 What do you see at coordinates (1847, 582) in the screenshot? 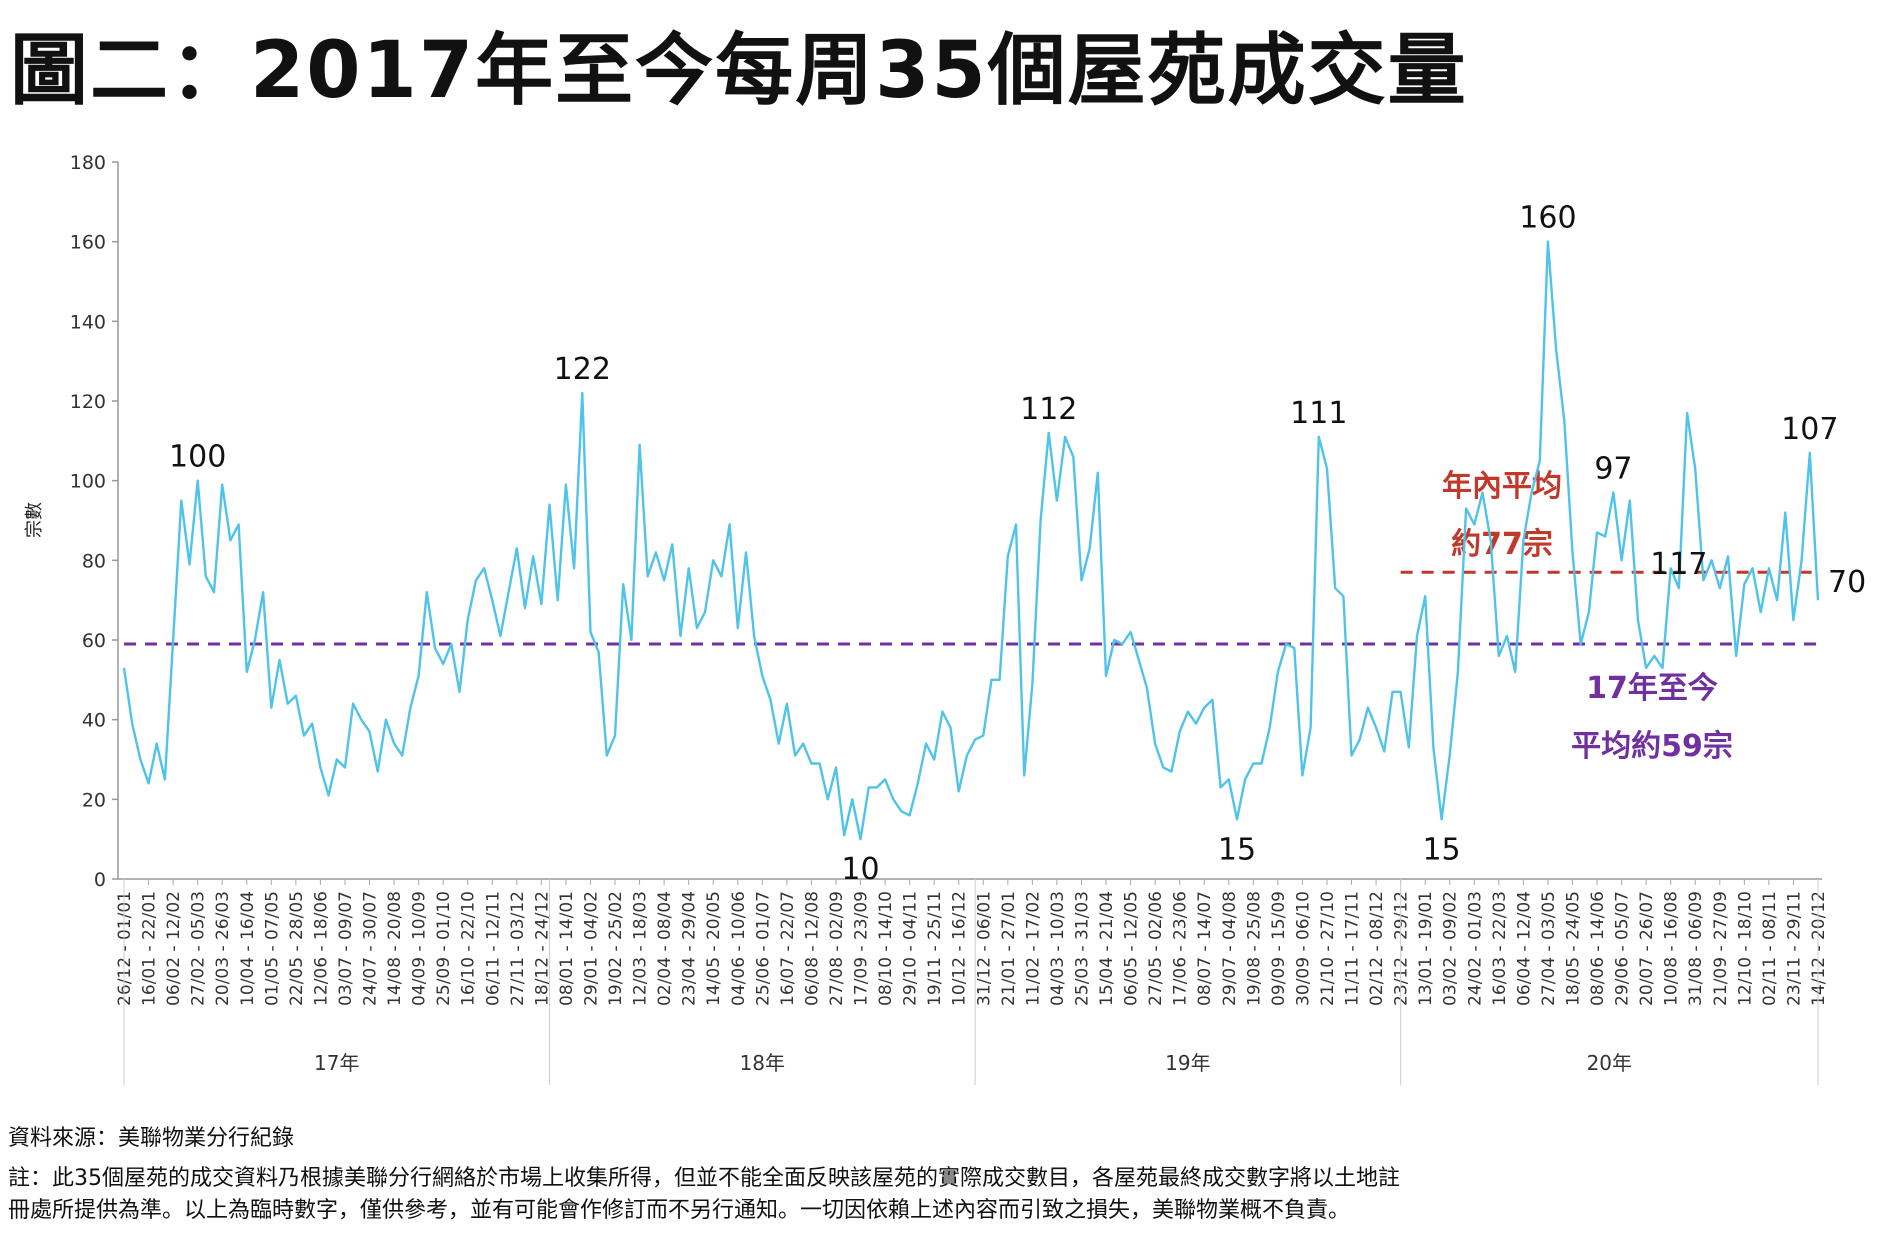
I see `peak-label: 70` at bounding box center [1847, 582].